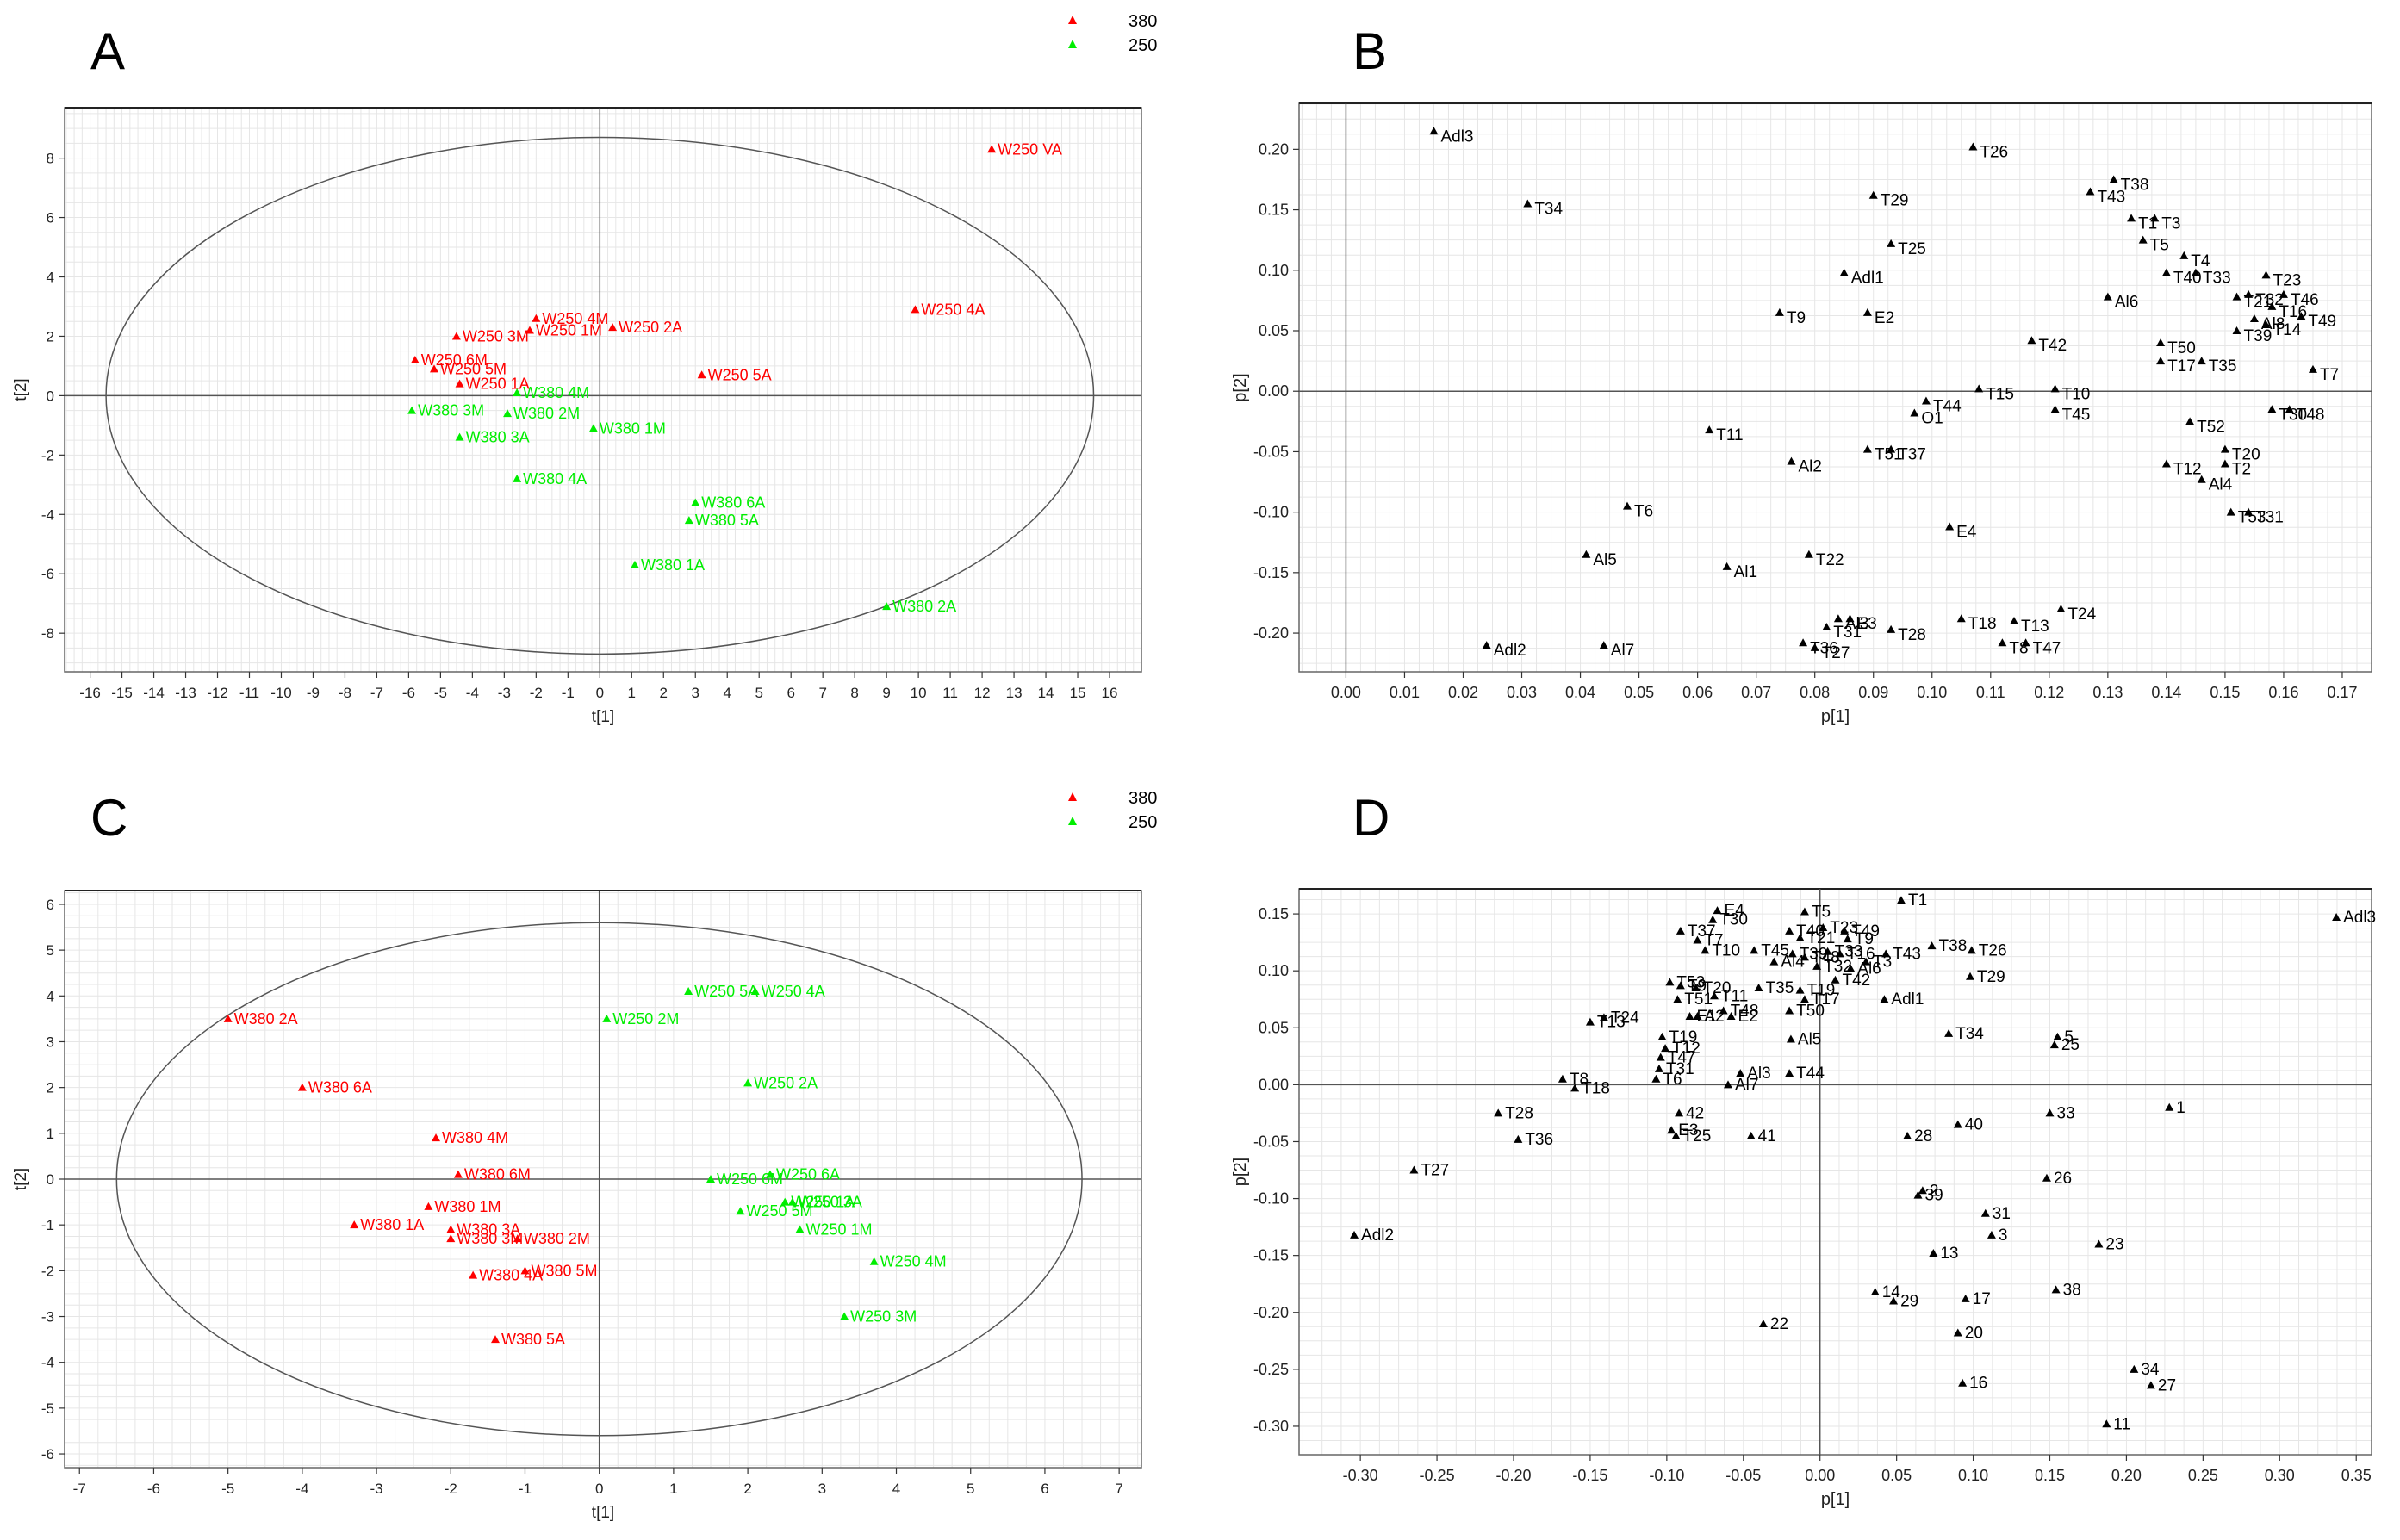 The image size is (2400, 1540). What do you see at coordinates (1702, 932) in the screenshot?
I see `data-point-label: T37` at bounding box center [1702, 932].